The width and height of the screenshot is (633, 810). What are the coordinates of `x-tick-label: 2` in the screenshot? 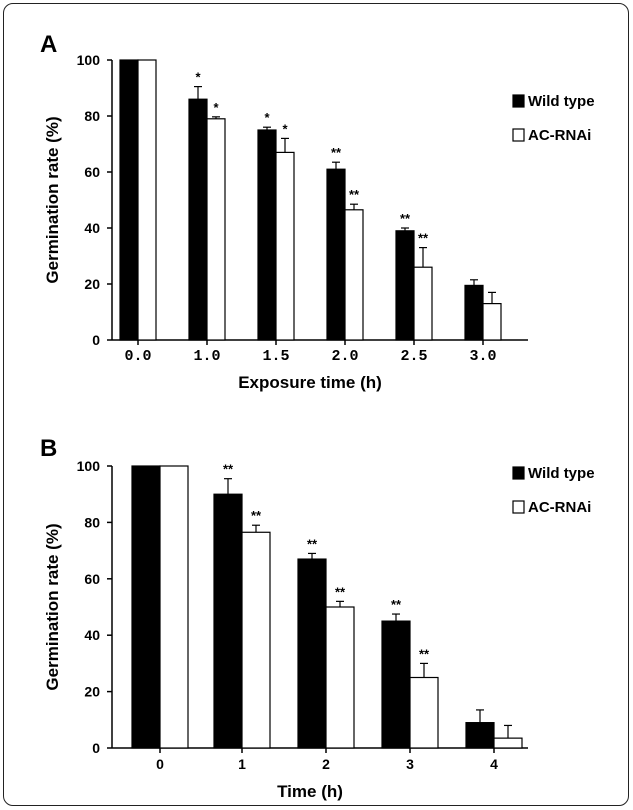 It's located at (326, 764).